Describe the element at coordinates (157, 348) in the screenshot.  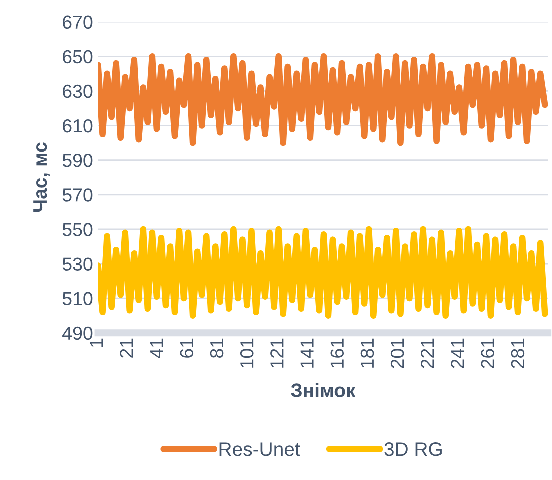
I see `x-tick-label: 41` at that location.